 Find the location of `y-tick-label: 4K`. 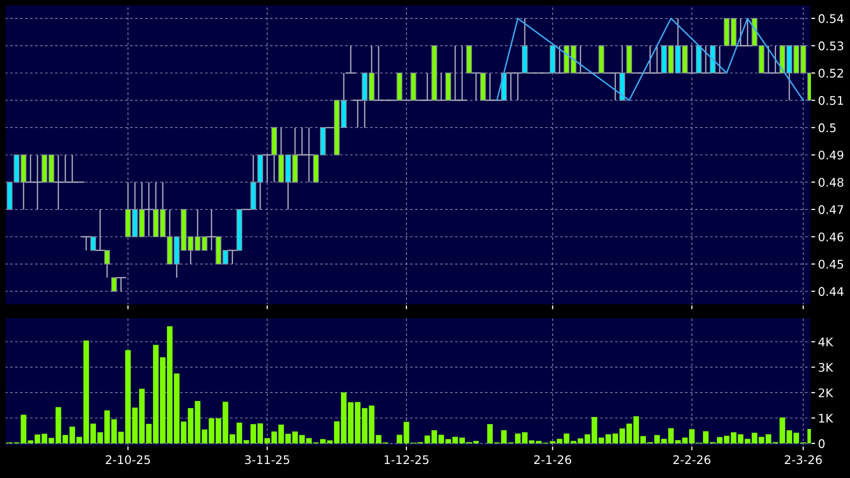

y-tick-label: 4K is located at coordinates (826, 342).